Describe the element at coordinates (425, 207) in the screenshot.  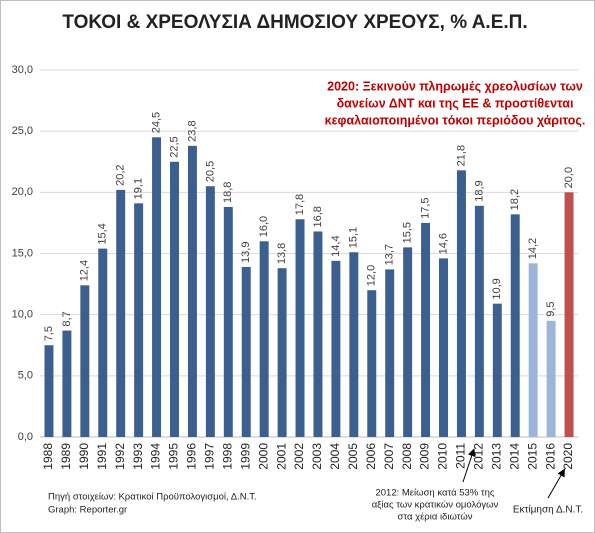
I see `value-label: 17,5` at that location.